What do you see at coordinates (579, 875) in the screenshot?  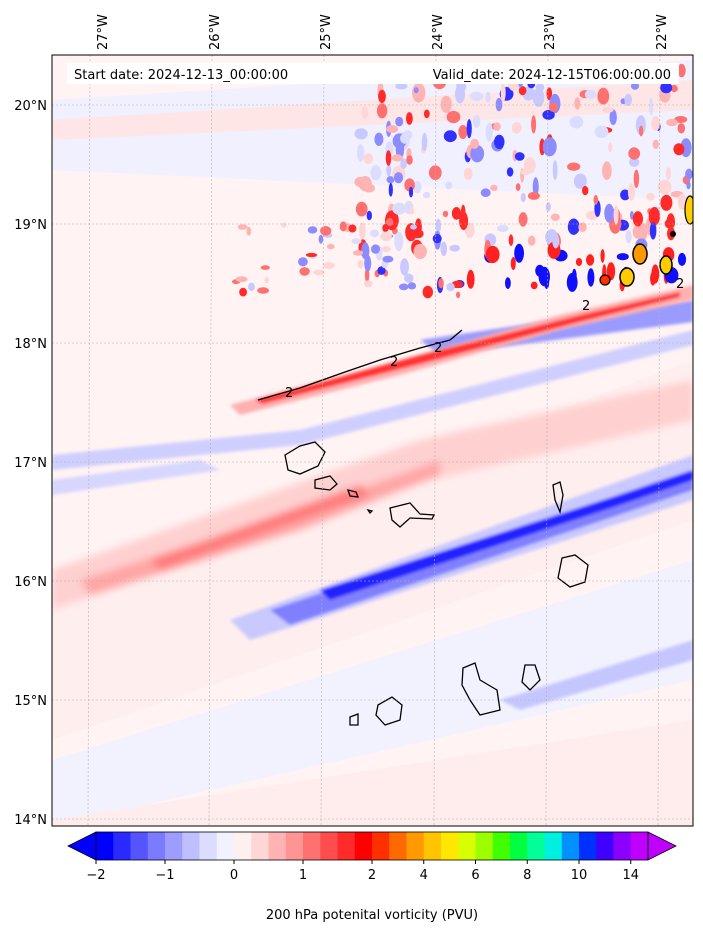 I see `colorbar-tick-label: 10` at bounding box center [579, 875].